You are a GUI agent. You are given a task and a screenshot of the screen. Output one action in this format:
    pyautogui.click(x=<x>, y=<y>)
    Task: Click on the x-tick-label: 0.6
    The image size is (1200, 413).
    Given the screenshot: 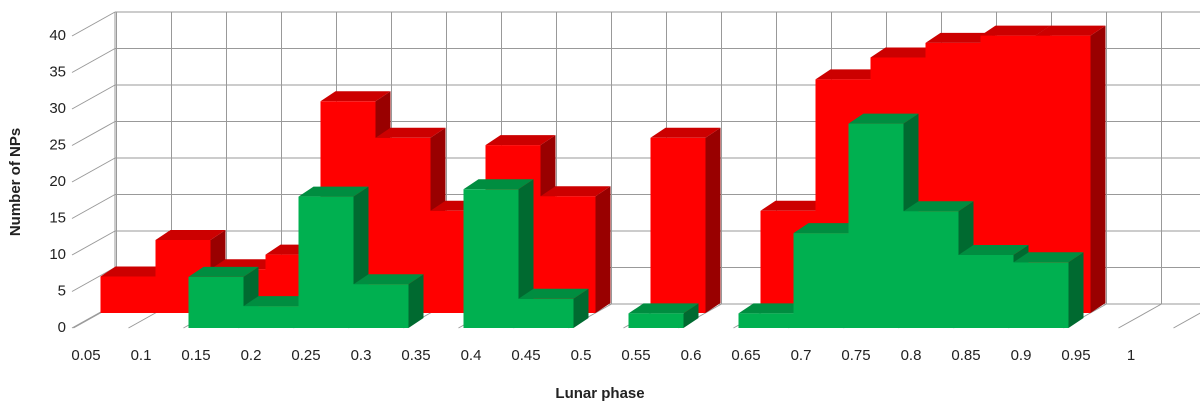 What is the action you would take?
    pyautogui.click(x=691, y=355)
    